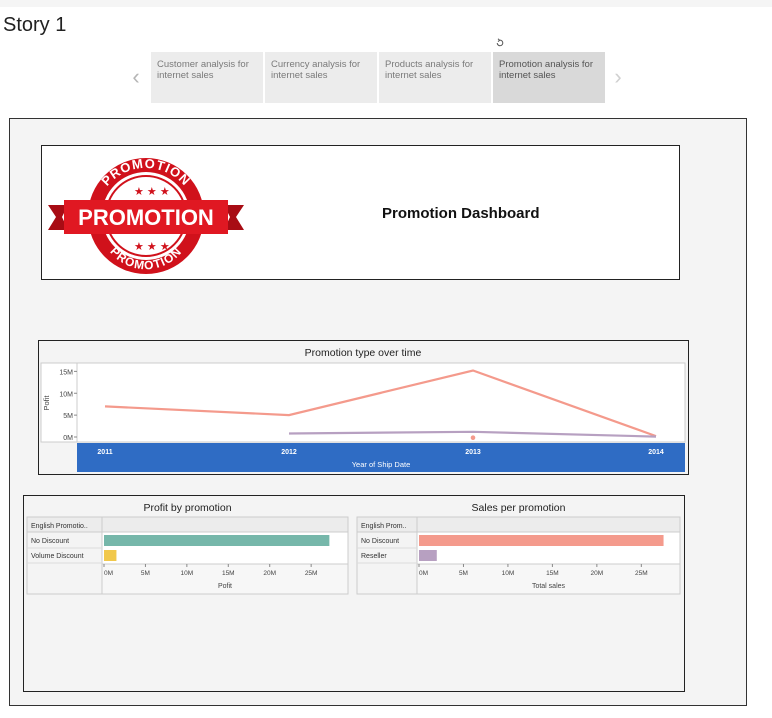 The height and width of the screenshot is (718, 772). Describe the element at coordinates (146, 217) in the screenshot. I see `logo-banner-text: PROMOTION` at that location.